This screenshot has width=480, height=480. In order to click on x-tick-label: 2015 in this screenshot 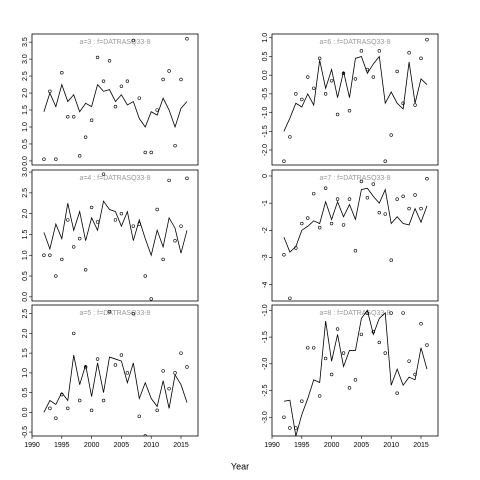, I will do `click(181, 445)`.